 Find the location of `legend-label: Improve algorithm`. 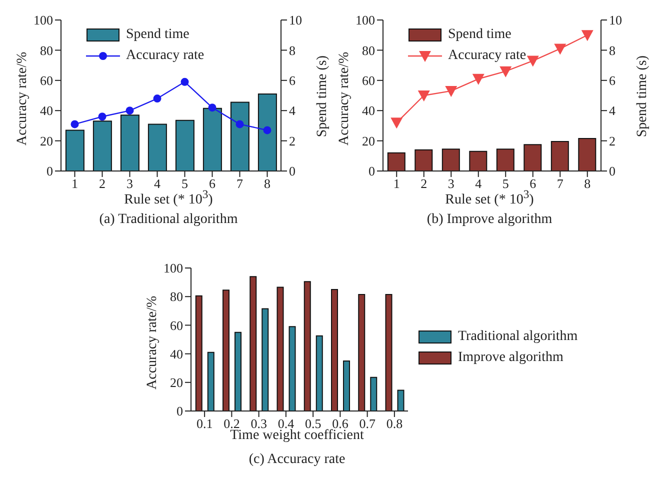

legend-label: Improve algorithm is located at coordinates (511, 358).